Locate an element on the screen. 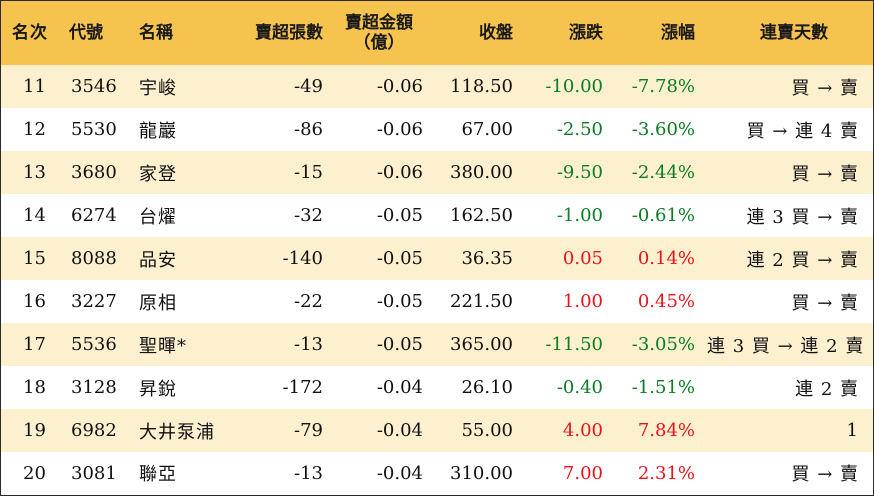 This screenshot has height=496, width=874. cell-net-sell-lots: -140 is located at coordinates (302, 258).